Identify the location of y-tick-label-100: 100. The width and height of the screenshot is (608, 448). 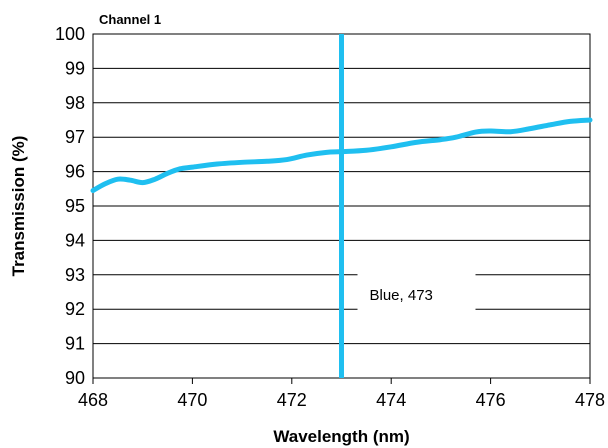
(70, 34).